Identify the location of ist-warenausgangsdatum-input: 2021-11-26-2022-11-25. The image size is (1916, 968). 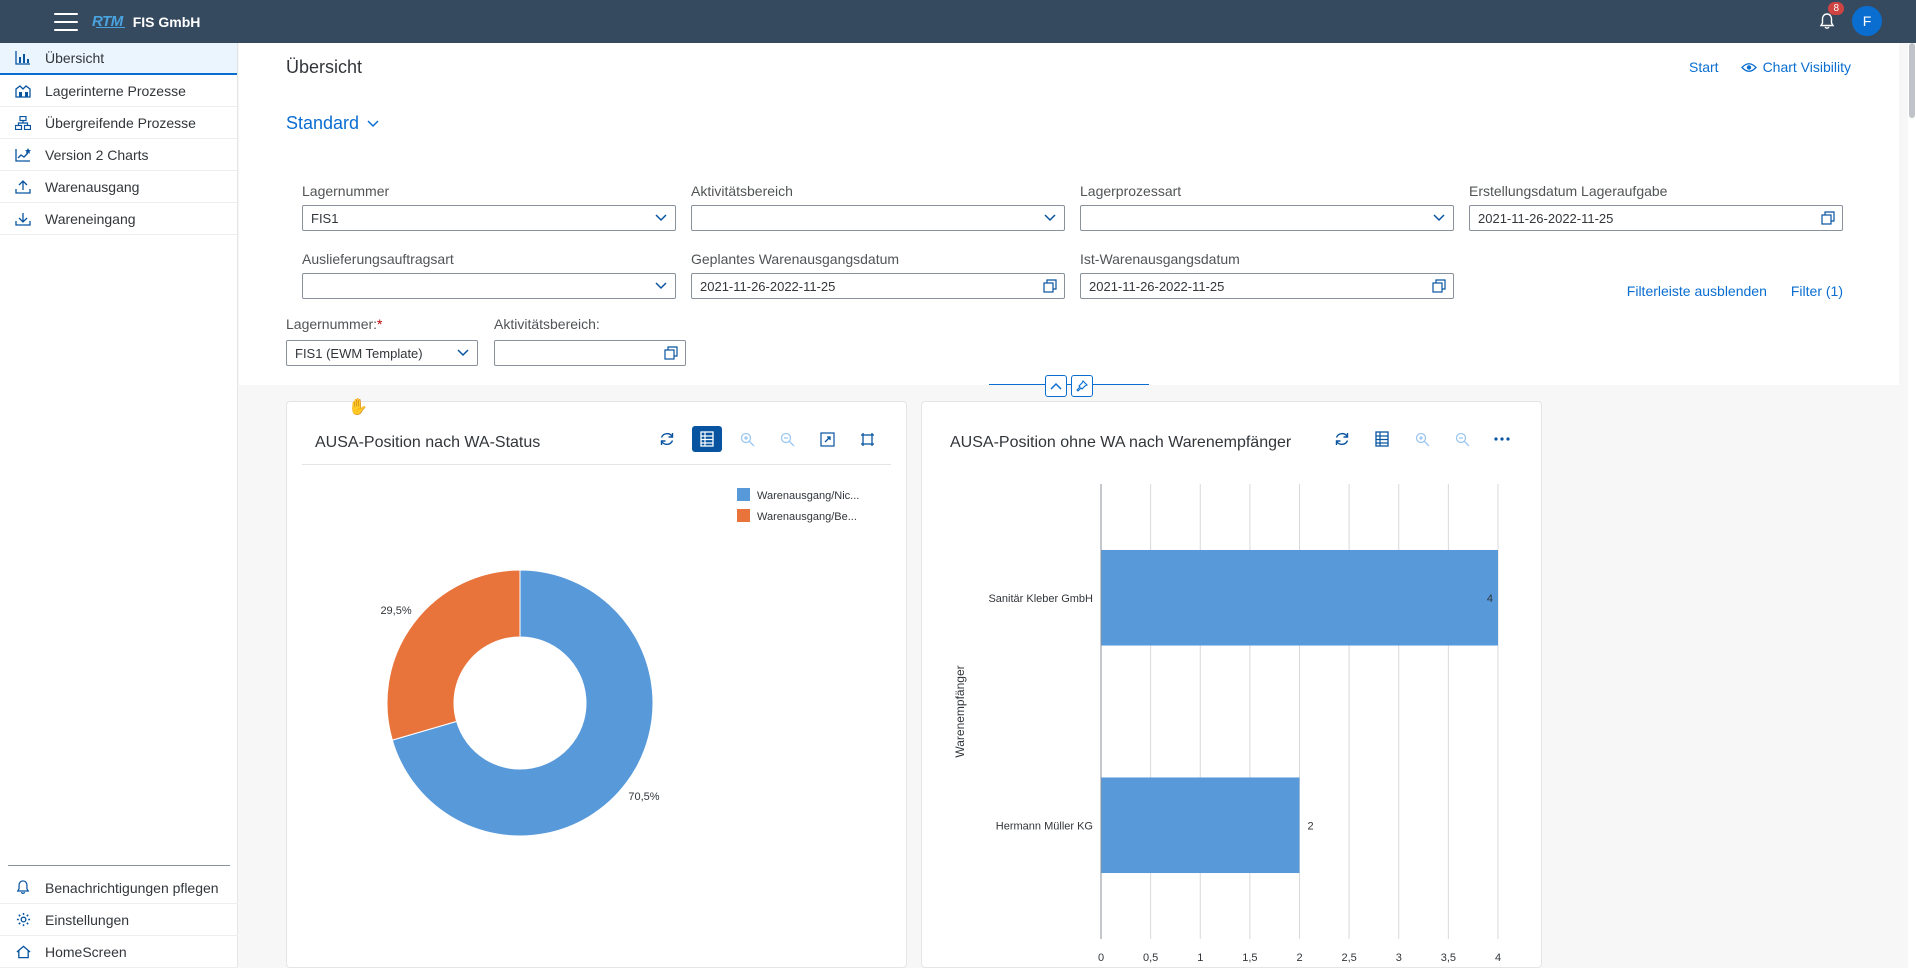
(1267, 286).